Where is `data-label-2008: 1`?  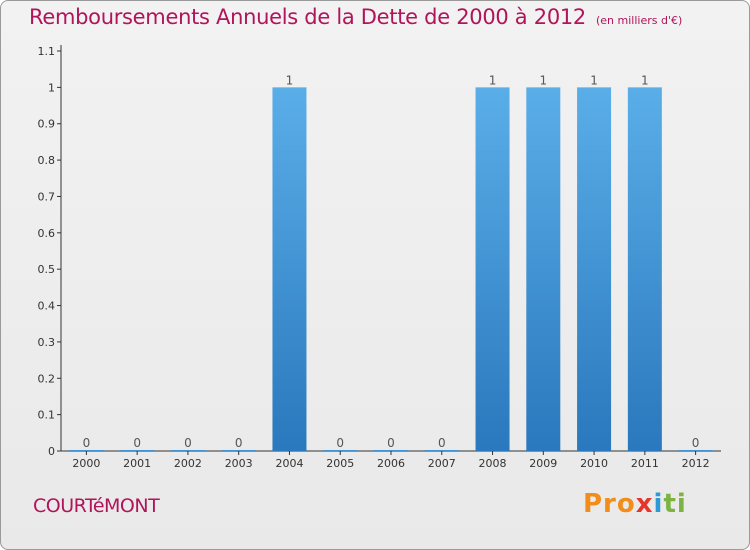
data-label-2008: 1 is located at coordinates (493, 80).